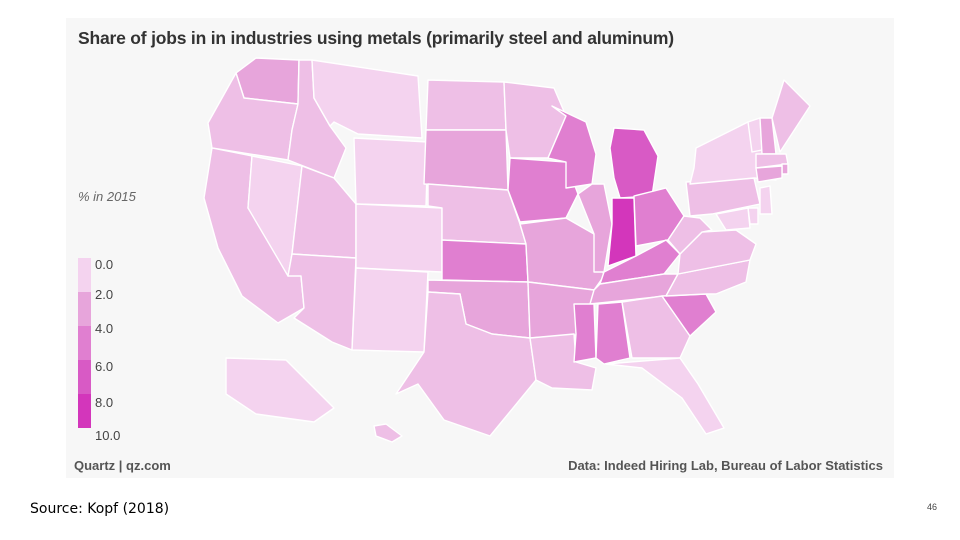 Image resolution: width=960 pixels, height=540 pixels. What do you see at coordinates (485, 261) in the screenshot?
I see `state-ks` at bounding box center [485, 261].